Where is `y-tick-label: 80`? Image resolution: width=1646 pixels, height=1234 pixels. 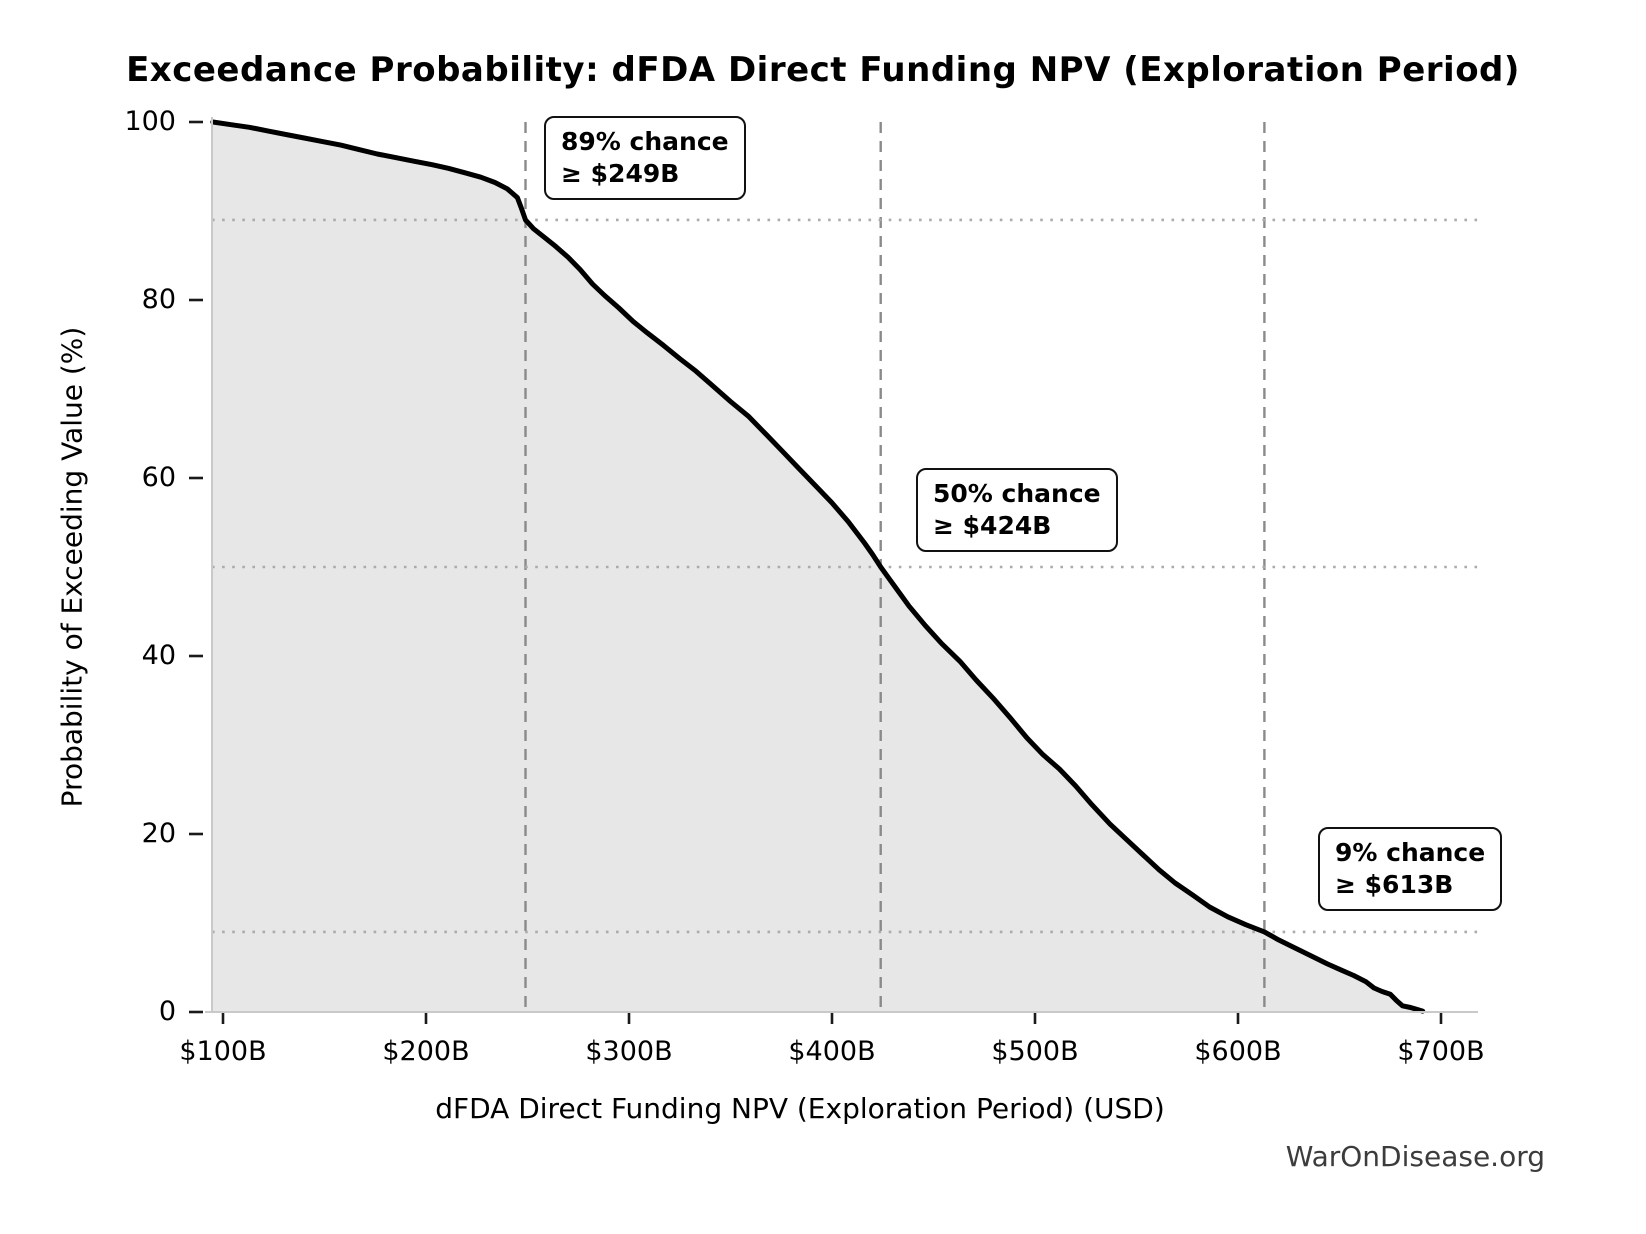
y-tick-label: 80 is located at coordinates (158, 299).